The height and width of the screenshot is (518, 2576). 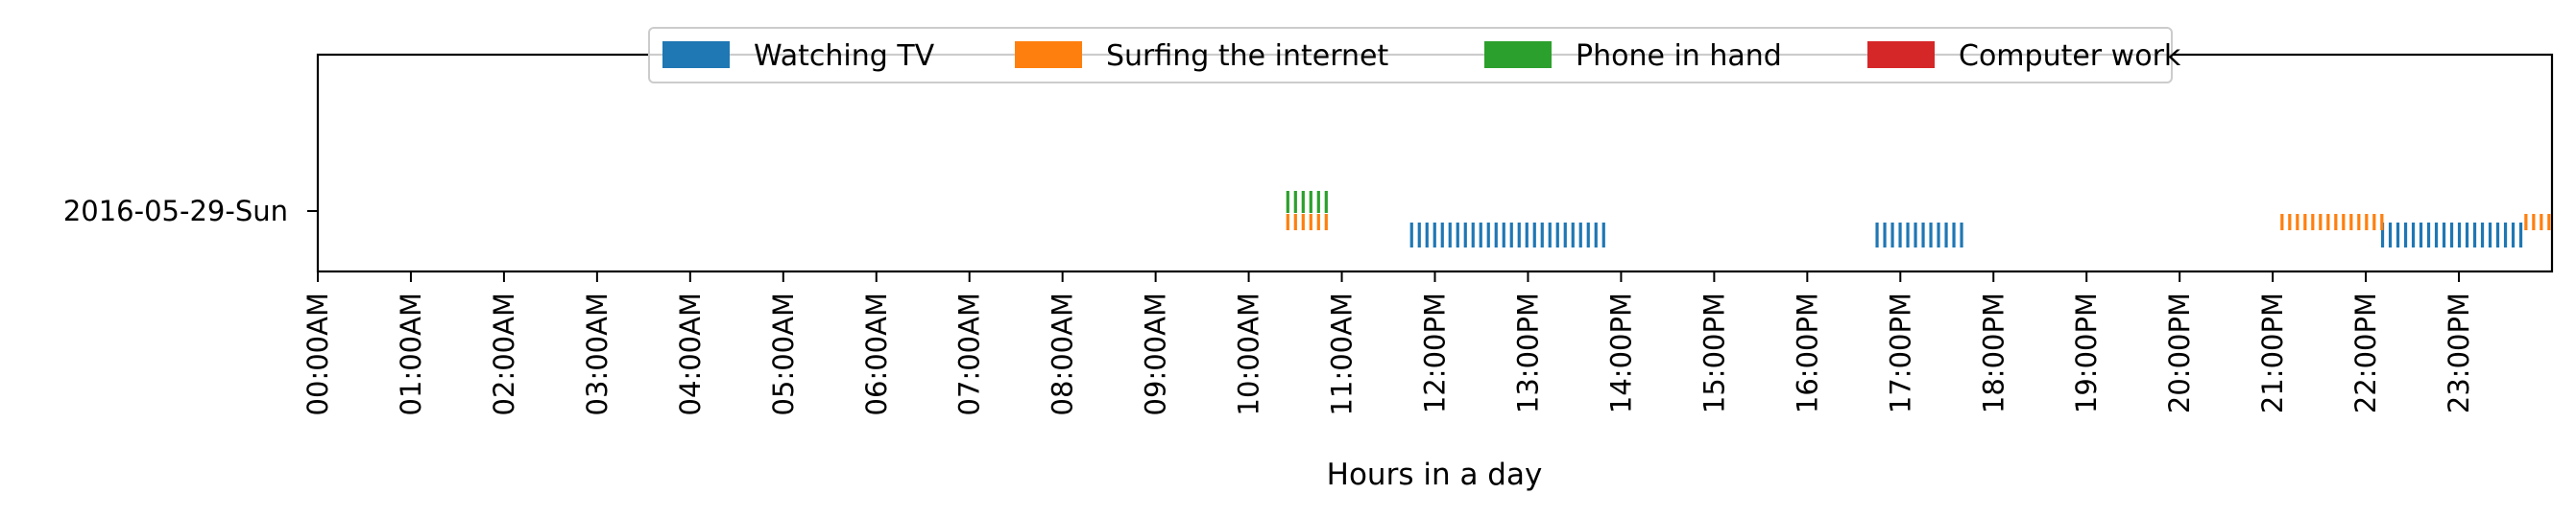 I want to click on y-tick-label: 2016-05-29-Sun, so click(x=175, y=211).